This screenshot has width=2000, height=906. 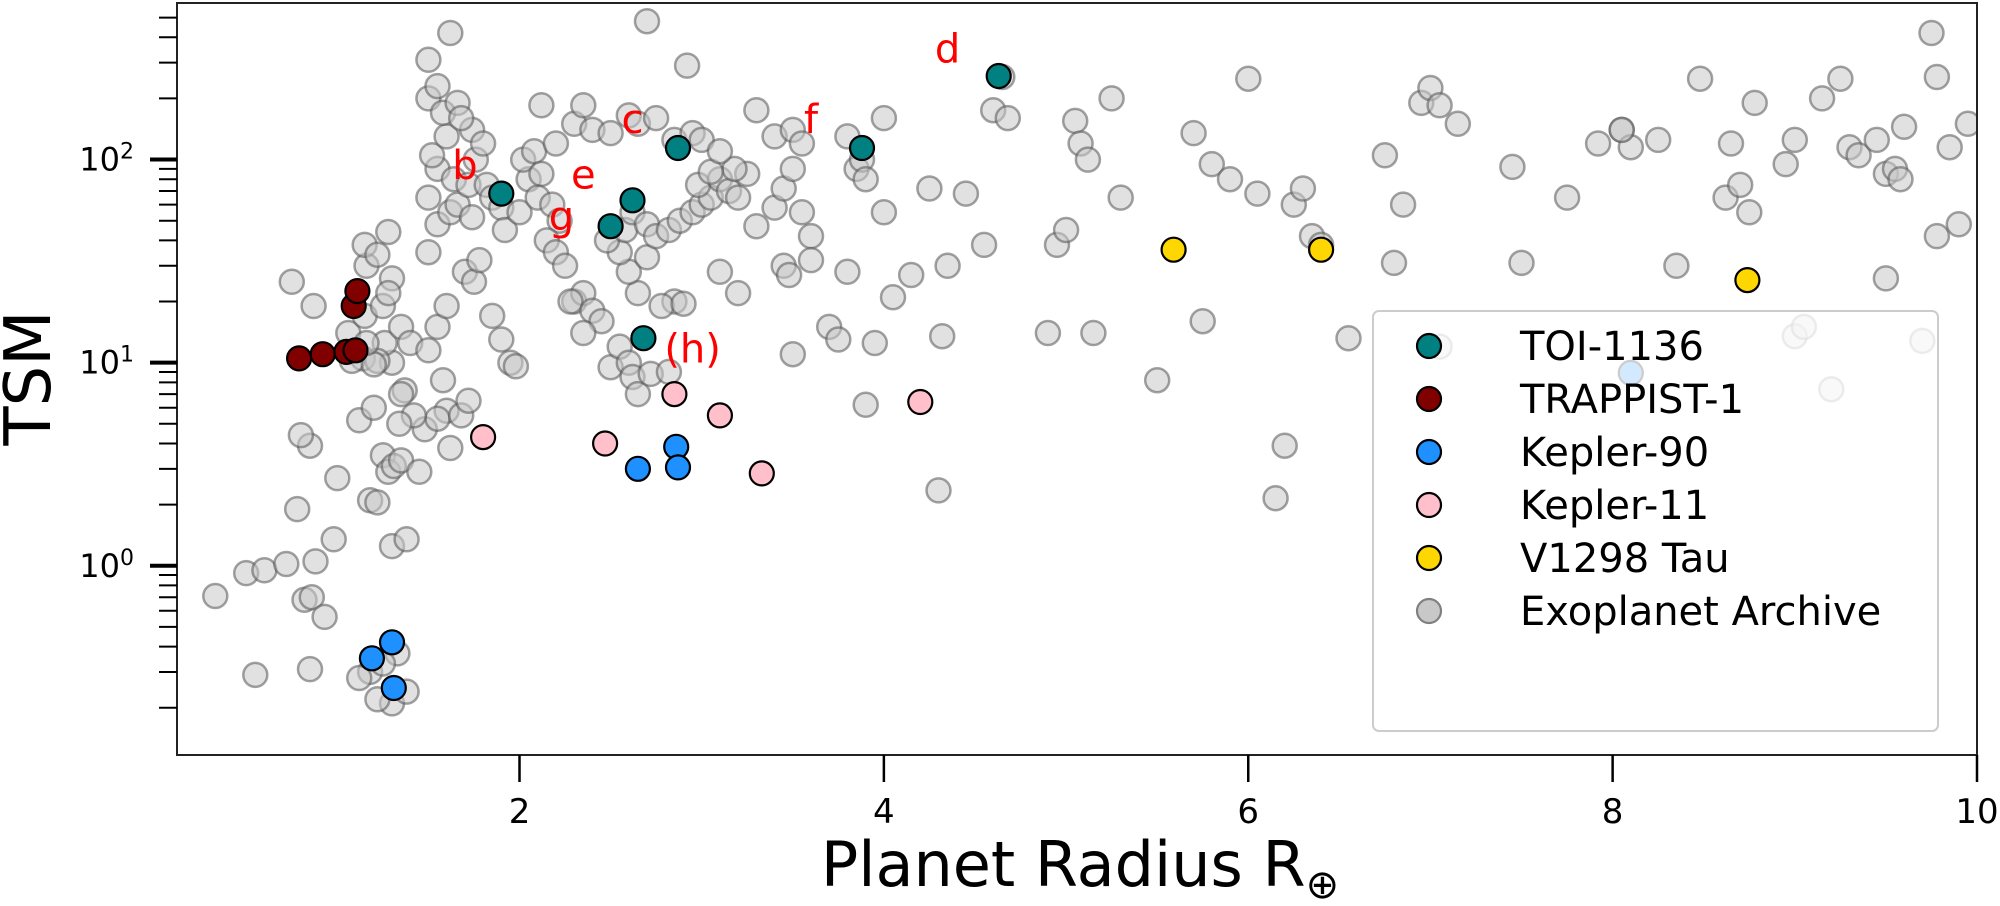 What do you see at coordinates (1976, 812) in the screenshot?
I see `x-tick-label: 10` at bounding box center [1976, 812].